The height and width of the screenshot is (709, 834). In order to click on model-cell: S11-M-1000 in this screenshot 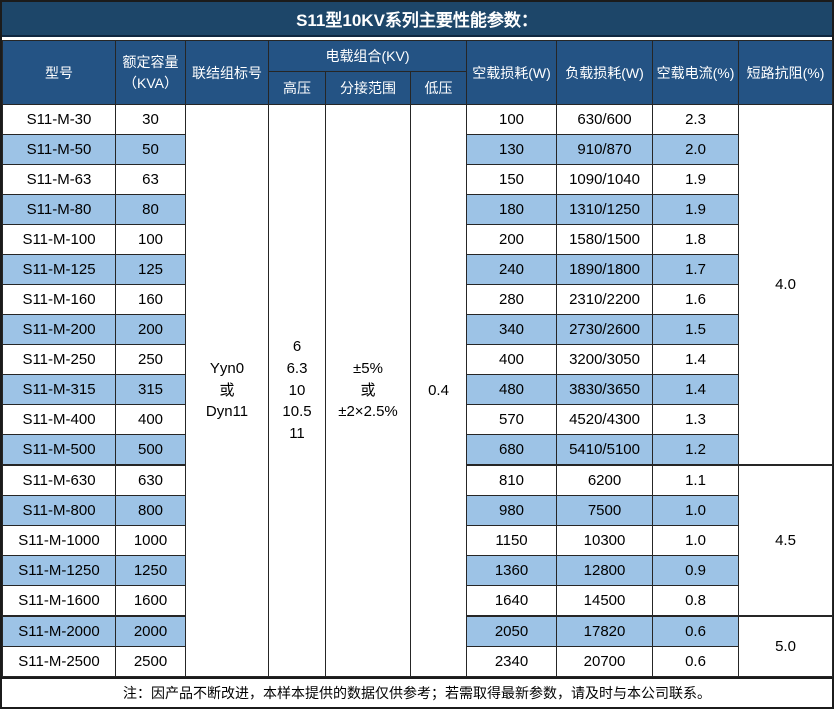, I will do `click(59, 540)`.